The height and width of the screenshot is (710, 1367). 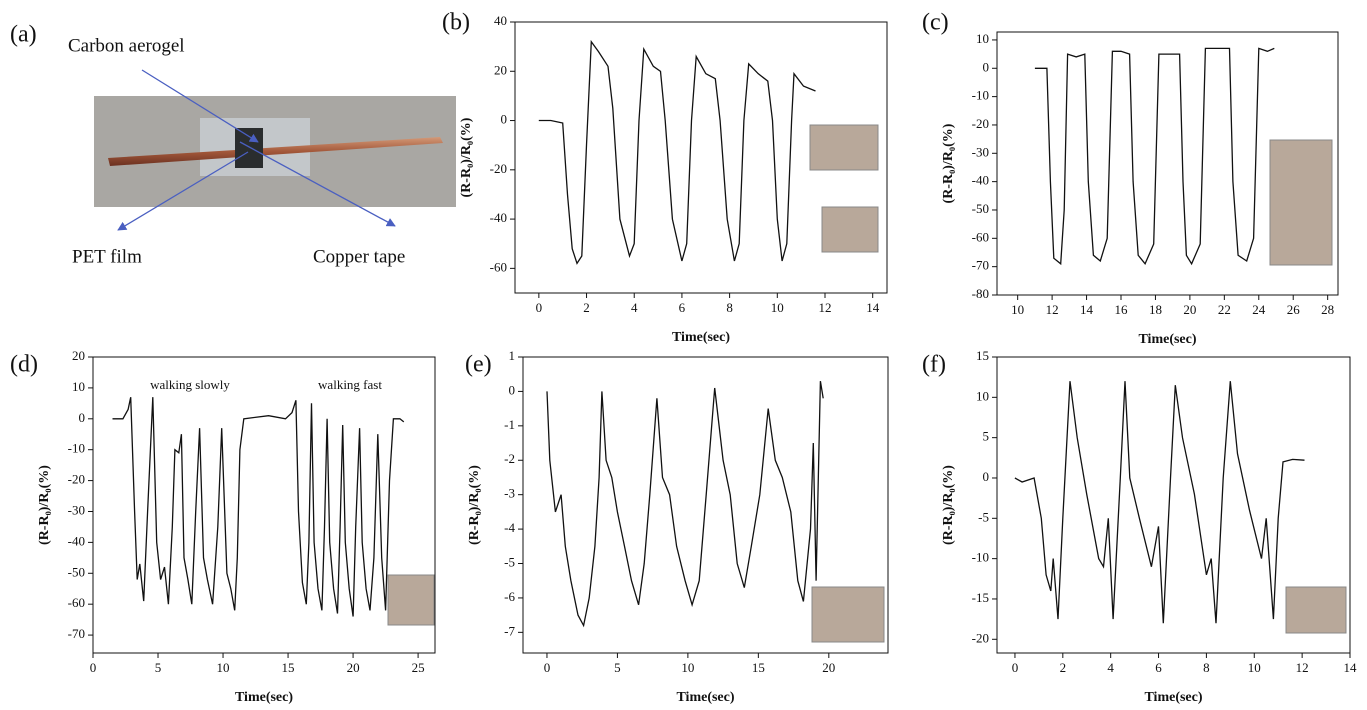 What do you see at coordinates (107, 256) in the screenshot?
I see `photo-label: PET film` at bounding box center [107, 256].